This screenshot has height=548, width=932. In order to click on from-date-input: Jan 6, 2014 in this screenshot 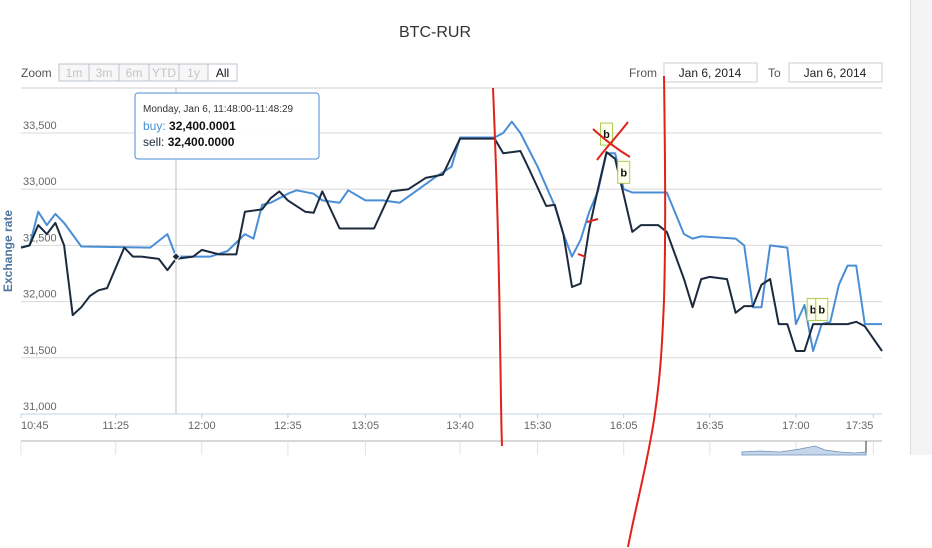, I will do `click(710, 72)`.